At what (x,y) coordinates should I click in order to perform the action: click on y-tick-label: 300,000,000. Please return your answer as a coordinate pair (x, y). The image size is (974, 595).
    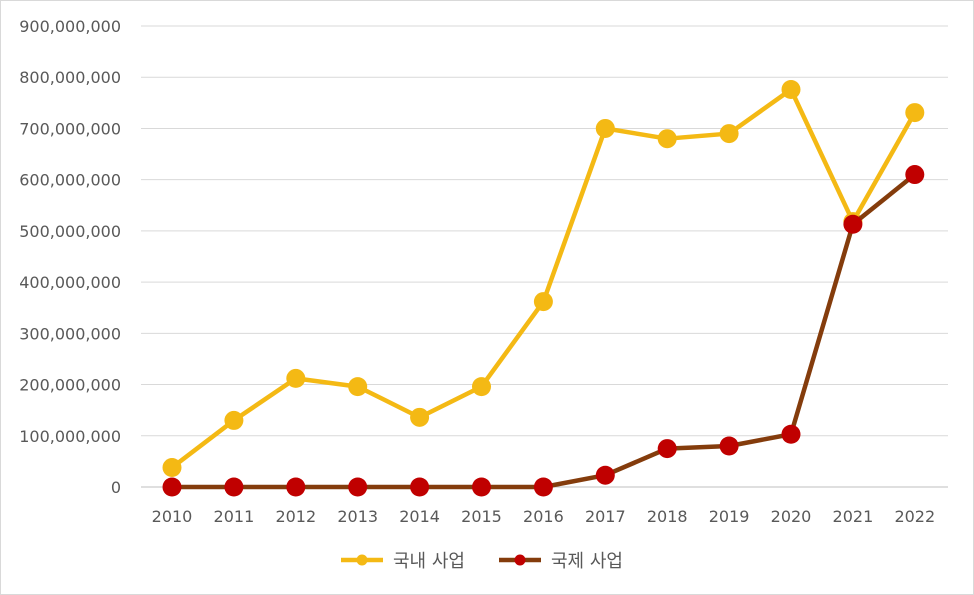
    Looking at the image, I should click on (70, 333).